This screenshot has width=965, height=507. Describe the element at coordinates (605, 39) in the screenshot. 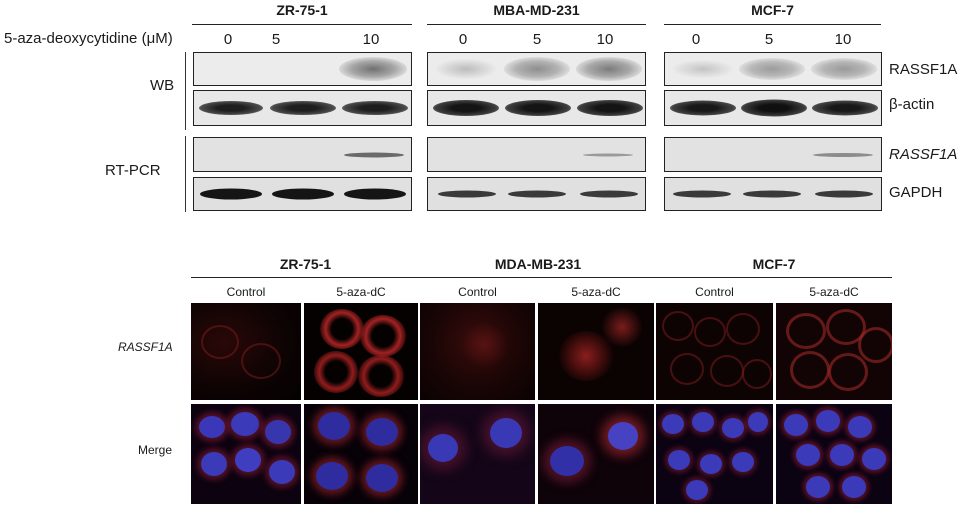

I see `dose-label: 10` at that location.